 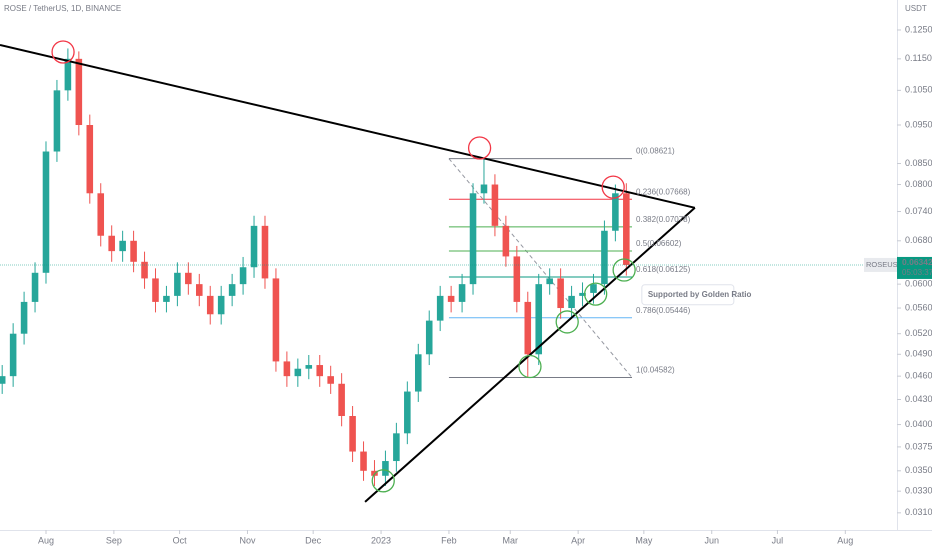 I want to click on fib-label: 0.618(0.06125), so click(x=663, y=269).